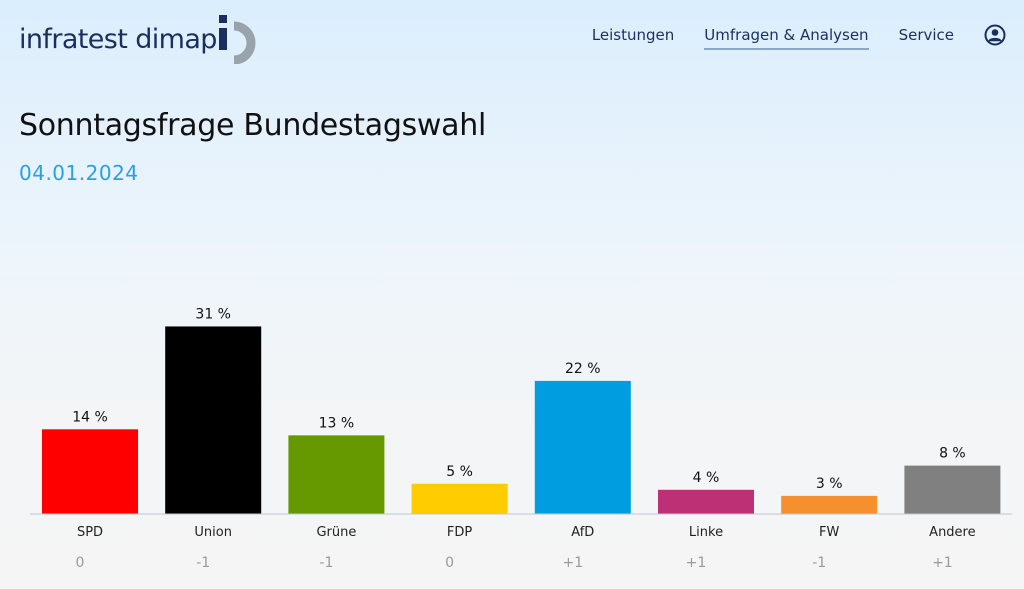 This screenshot has height=589, width=1024. I want to click on bar-spd, so click(90, 471).